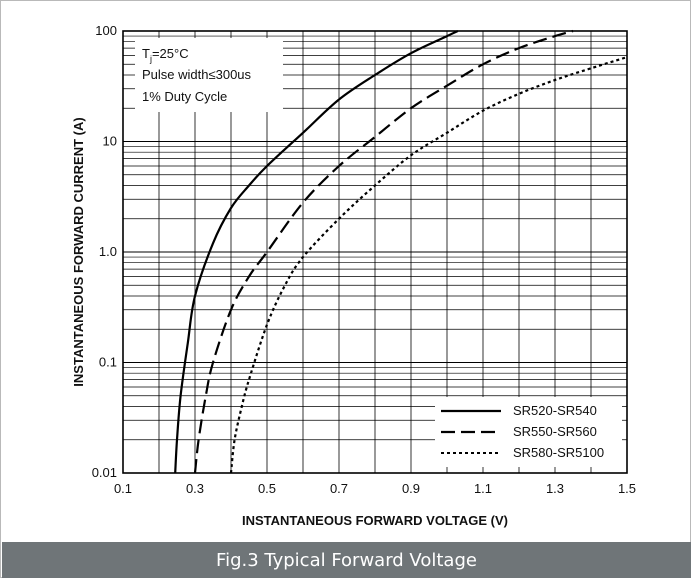  I want to click on legend: SR520-SR540 SR550-SR560 SR580-SR5100, so click(528, 432).